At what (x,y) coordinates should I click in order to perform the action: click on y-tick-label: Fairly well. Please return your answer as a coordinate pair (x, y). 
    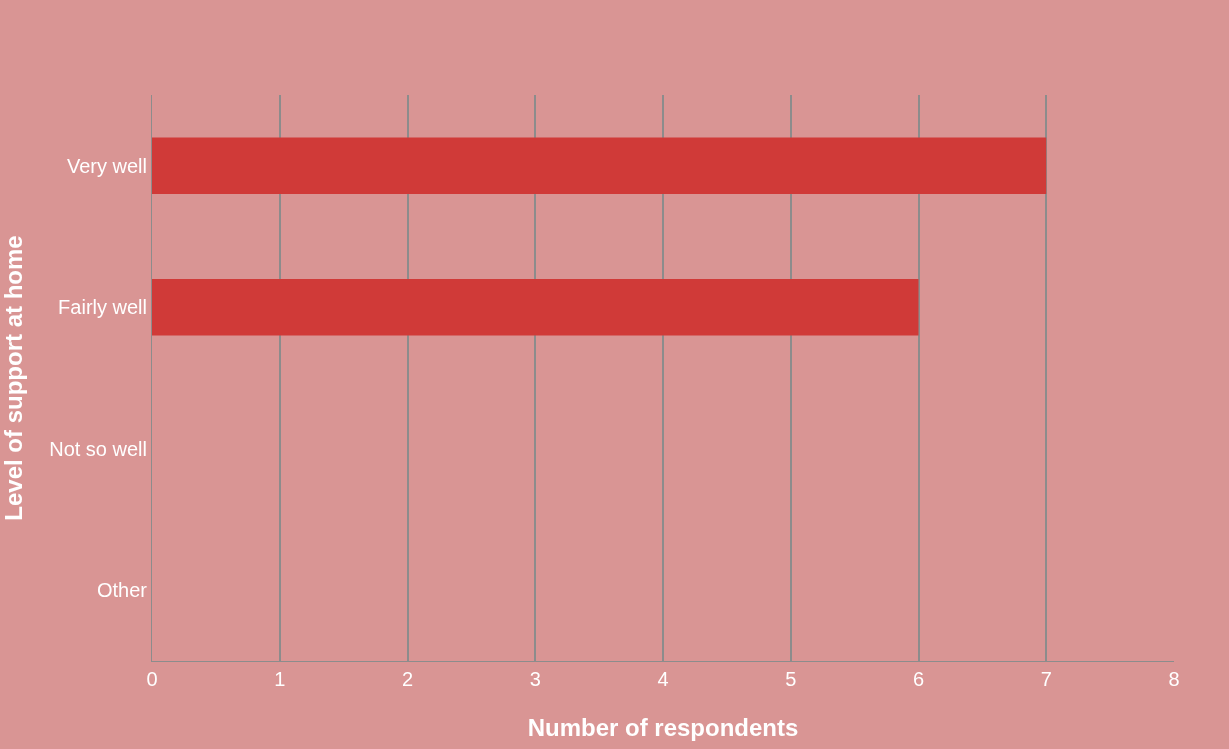
    Looking at the image, I should click on (102, 307).